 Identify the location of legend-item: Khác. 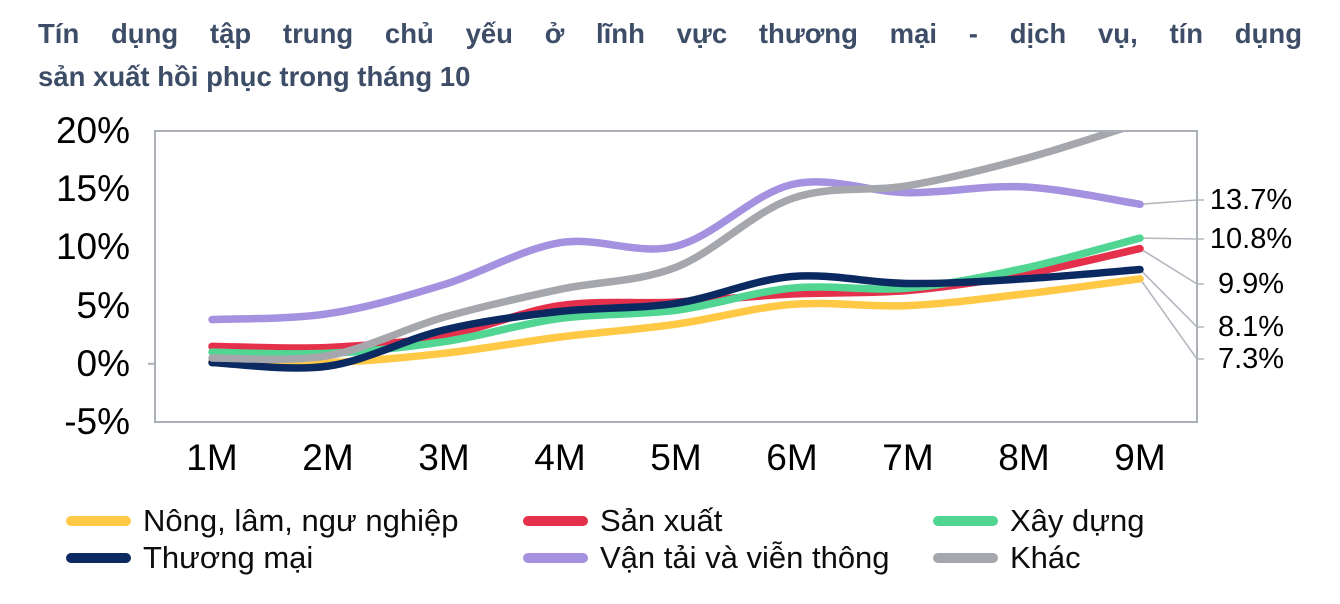
(1007, 558).